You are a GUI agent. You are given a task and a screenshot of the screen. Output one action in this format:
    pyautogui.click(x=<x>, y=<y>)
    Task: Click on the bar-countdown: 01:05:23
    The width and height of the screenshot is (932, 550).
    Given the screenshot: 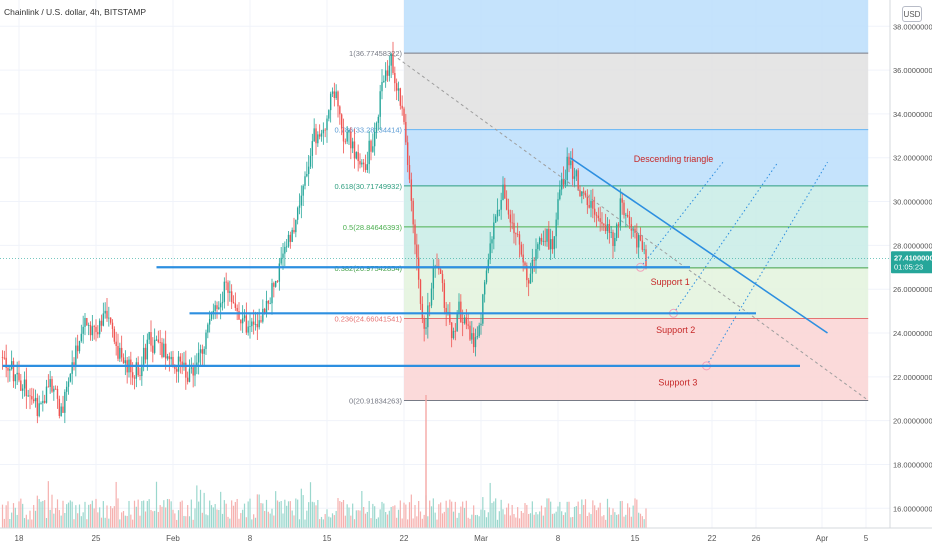 What is the action you would take?
    pyautogui.click(x=908, y=266)
    